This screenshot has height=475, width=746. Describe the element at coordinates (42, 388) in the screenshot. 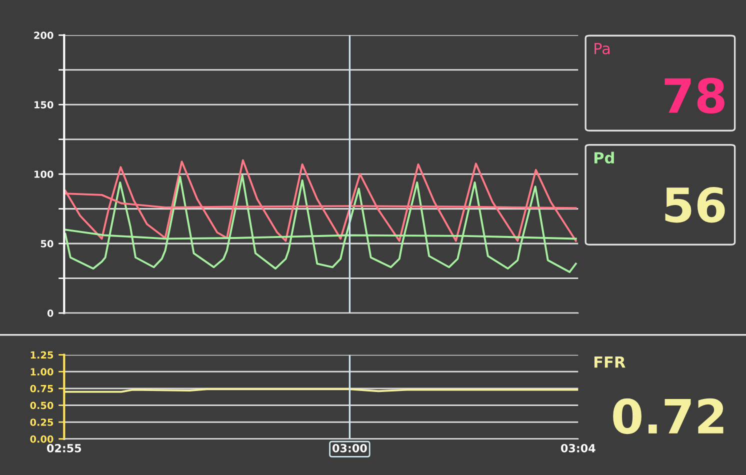

I see `y-tick-label: 0.75` at that location.